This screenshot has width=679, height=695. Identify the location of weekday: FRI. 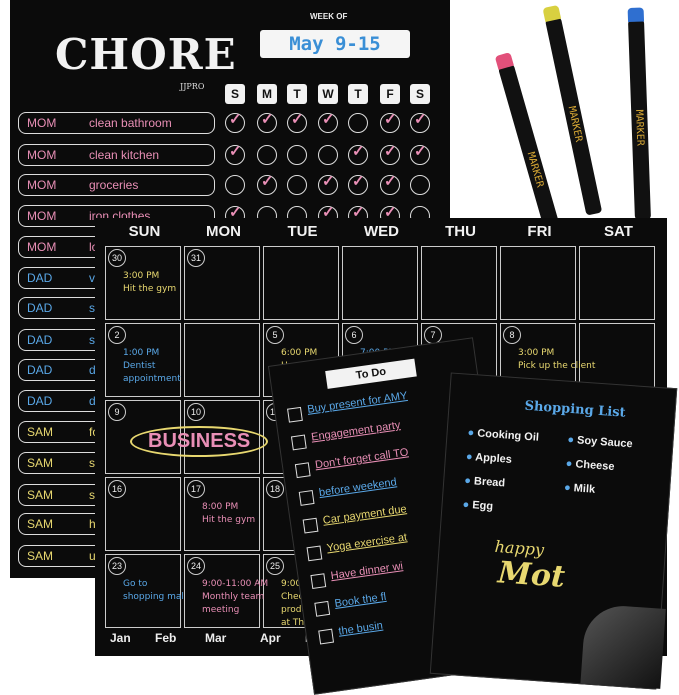
(539, 231).